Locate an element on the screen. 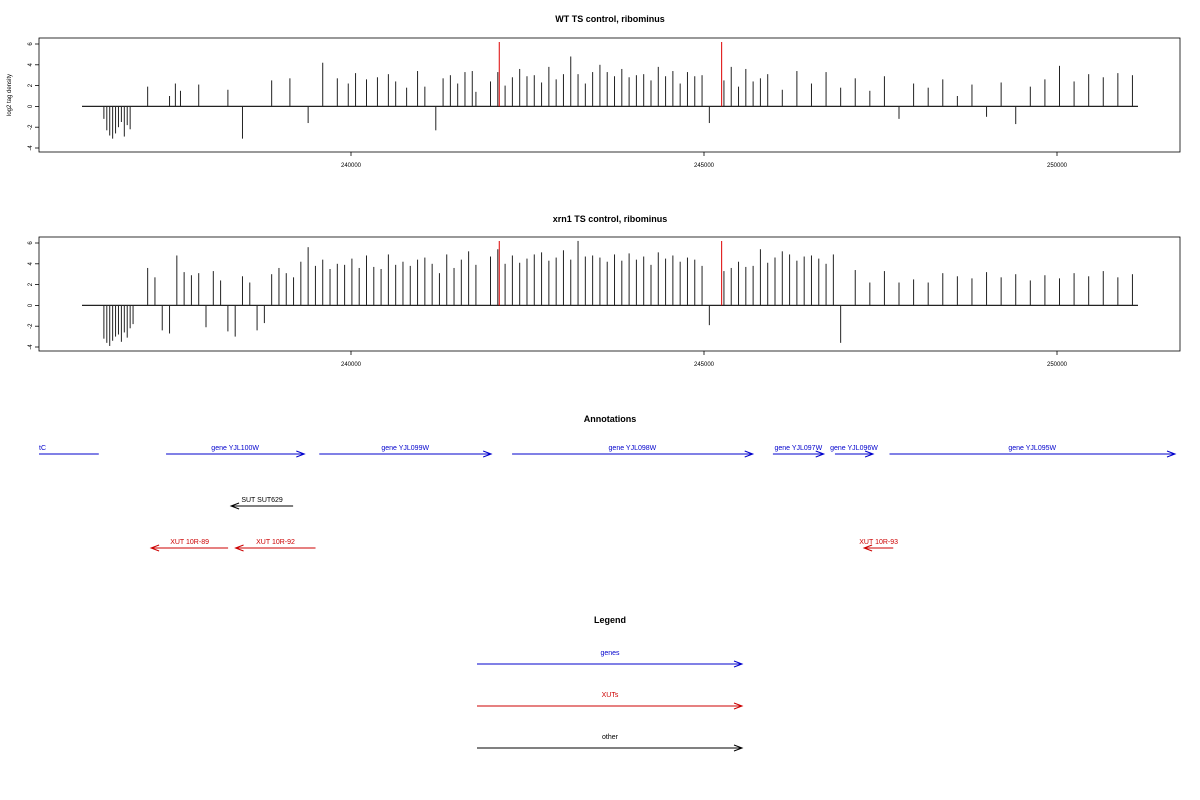 This screenshot has height=800, width=1200. feature-label: XUT 10R-92 is located at coordinates (275, 542).